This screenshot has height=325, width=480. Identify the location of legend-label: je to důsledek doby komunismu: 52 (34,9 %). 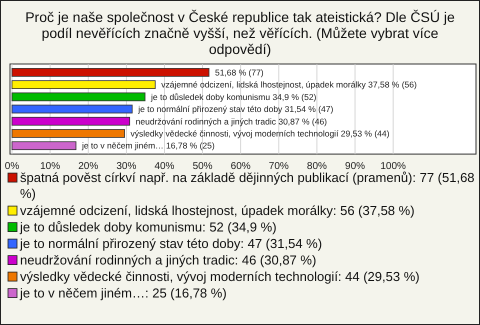
(148, 227).